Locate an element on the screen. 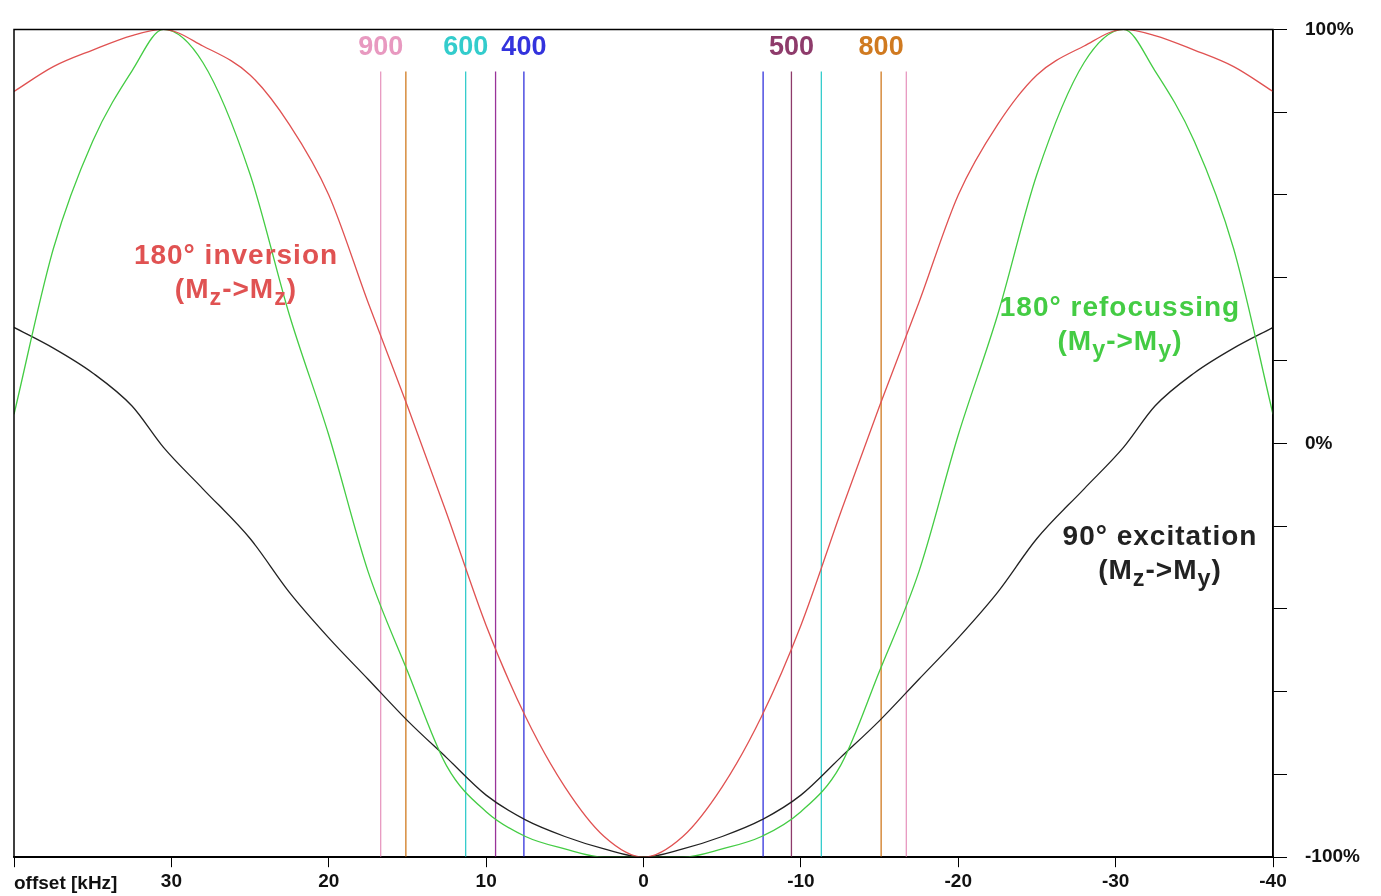 Image resolution: width=1381 pixels, height=896 pixels. annotation: 900 is located at coordinates (381, 45).